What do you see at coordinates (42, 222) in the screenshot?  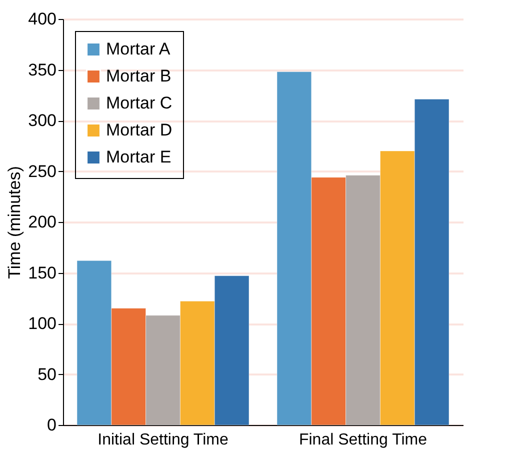 I see `y-tick-label: 200` at bounding box center [42, 222].